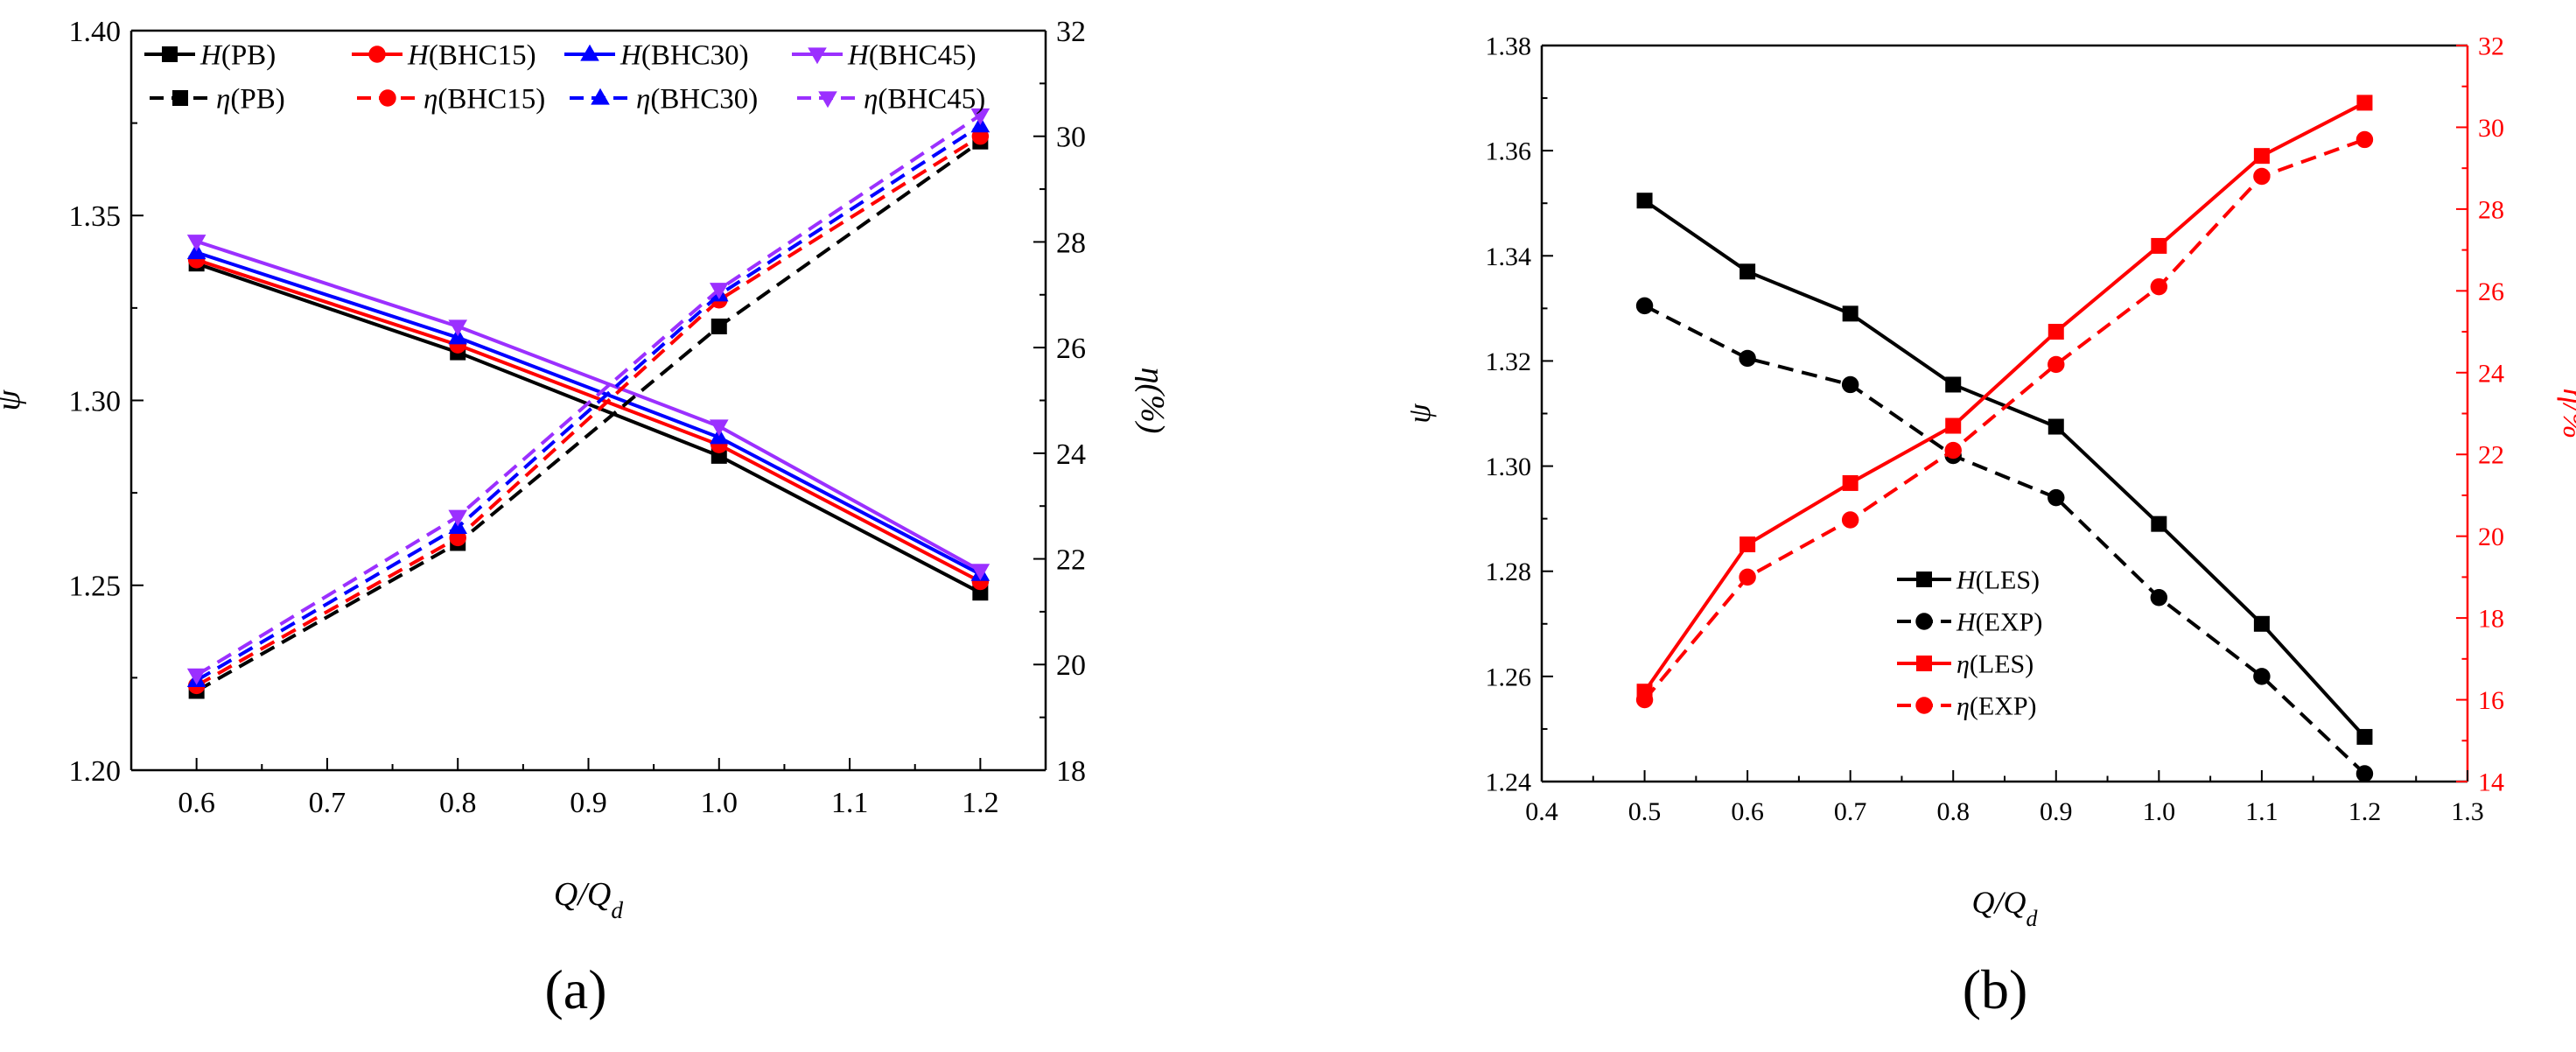 This screenshot has height=1052, width=2576. Describe the element at coordinates (2491, 701) in the screenshot. I see `y-right-tick-label: 16` at that location.